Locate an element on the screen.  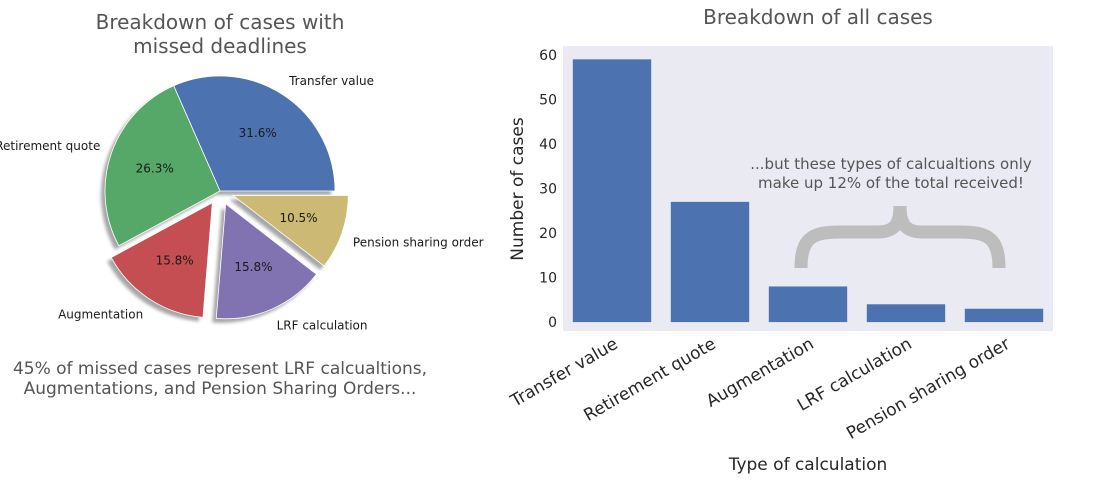
pie-slice-augmentation is located at coordinates (161, 260).